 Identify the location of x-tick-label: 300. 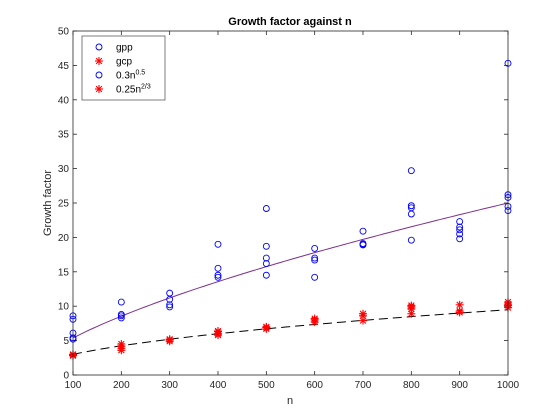
(169, 385).